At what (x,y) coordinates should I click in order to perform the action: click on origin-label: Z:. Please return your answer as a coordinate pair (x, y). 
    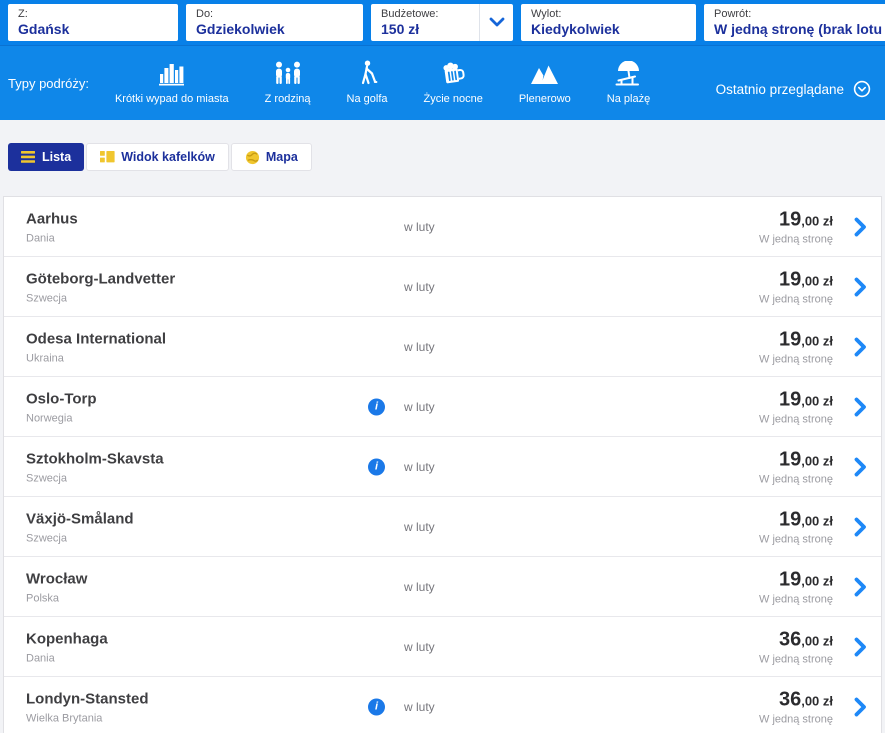
    Looking at the image, I should click on (23, 14).